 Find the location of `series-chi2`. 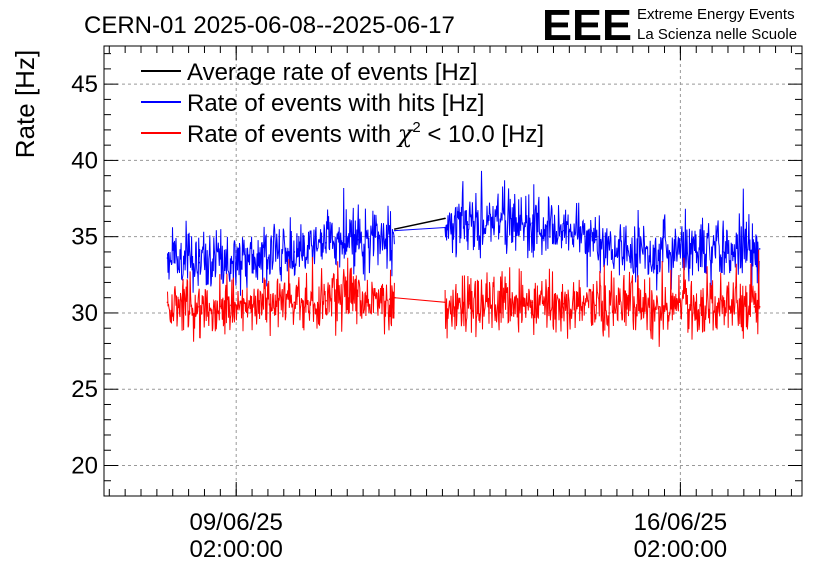

series-chi2 is located at coordinates (463, 298).